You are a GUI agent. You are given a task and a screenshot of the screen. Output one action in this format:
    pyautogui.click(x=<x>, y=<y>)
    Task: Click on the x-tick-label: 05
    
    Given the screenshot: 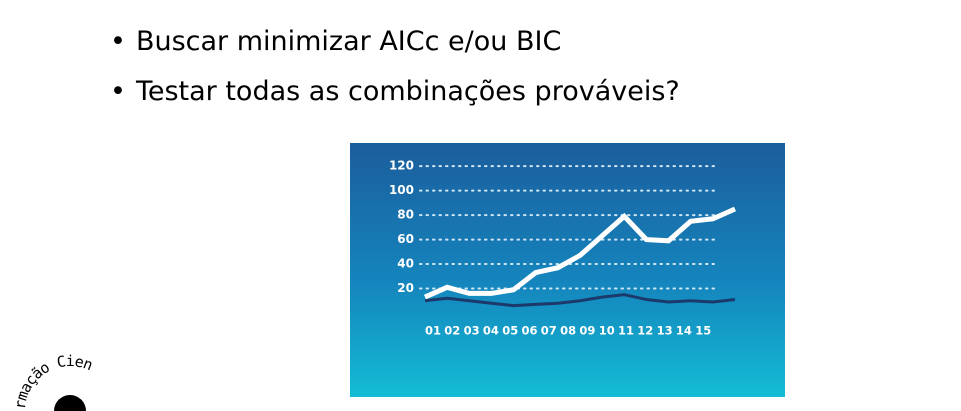 What is the action you would take?
    pyautogui.click(x=510, y=331)
    